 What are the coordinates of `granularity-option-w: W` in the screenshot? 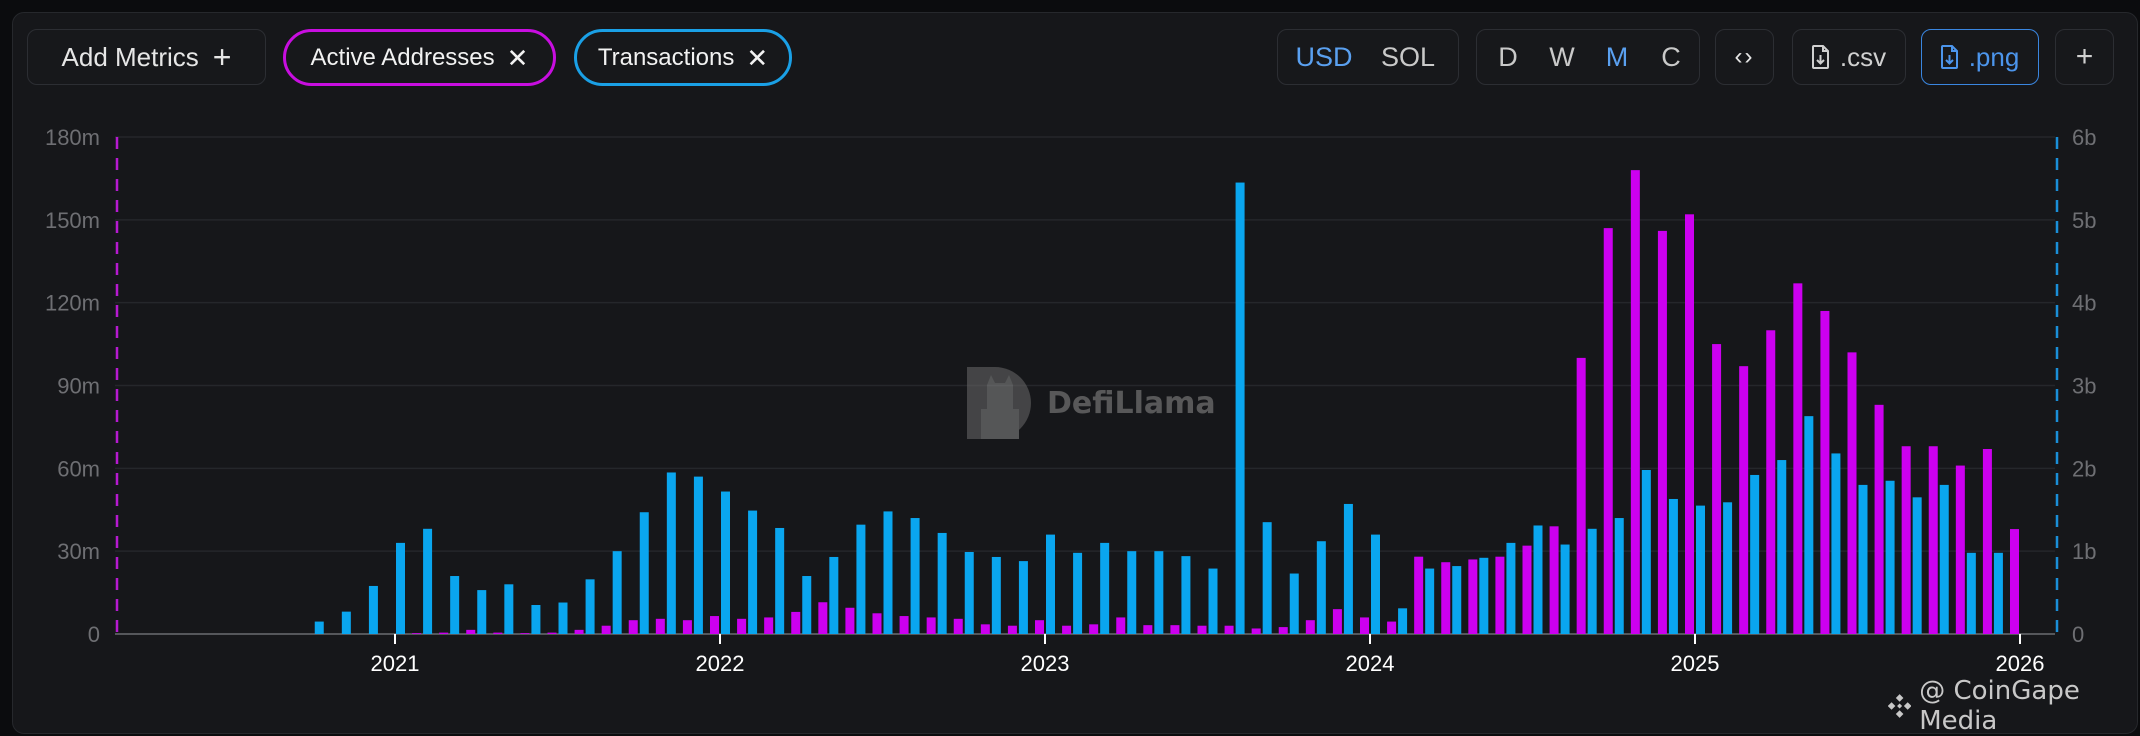 It's located at (1562, 56).